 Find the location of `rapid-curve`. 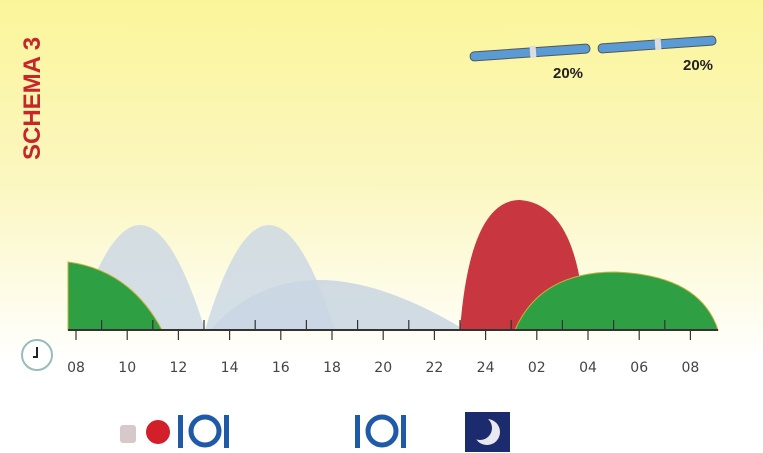

rapid-curve is located at coordinates (270, 277).